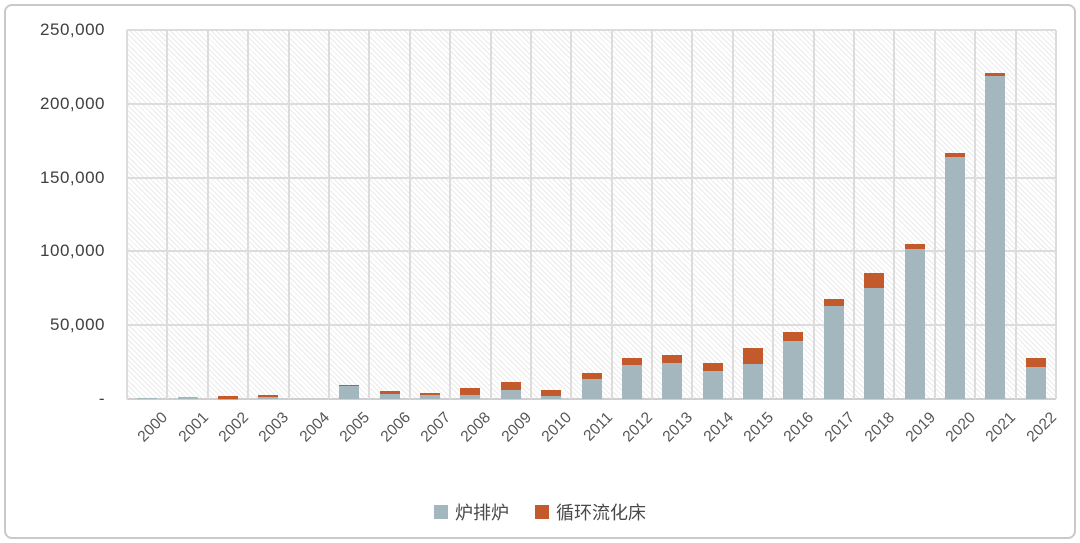 This screenshot has width=1080, height=543. What do you see at coordinates (551, 393) in the screenshot?
I see `bar-2010-循环流化床` at bounding box center [551, 393].